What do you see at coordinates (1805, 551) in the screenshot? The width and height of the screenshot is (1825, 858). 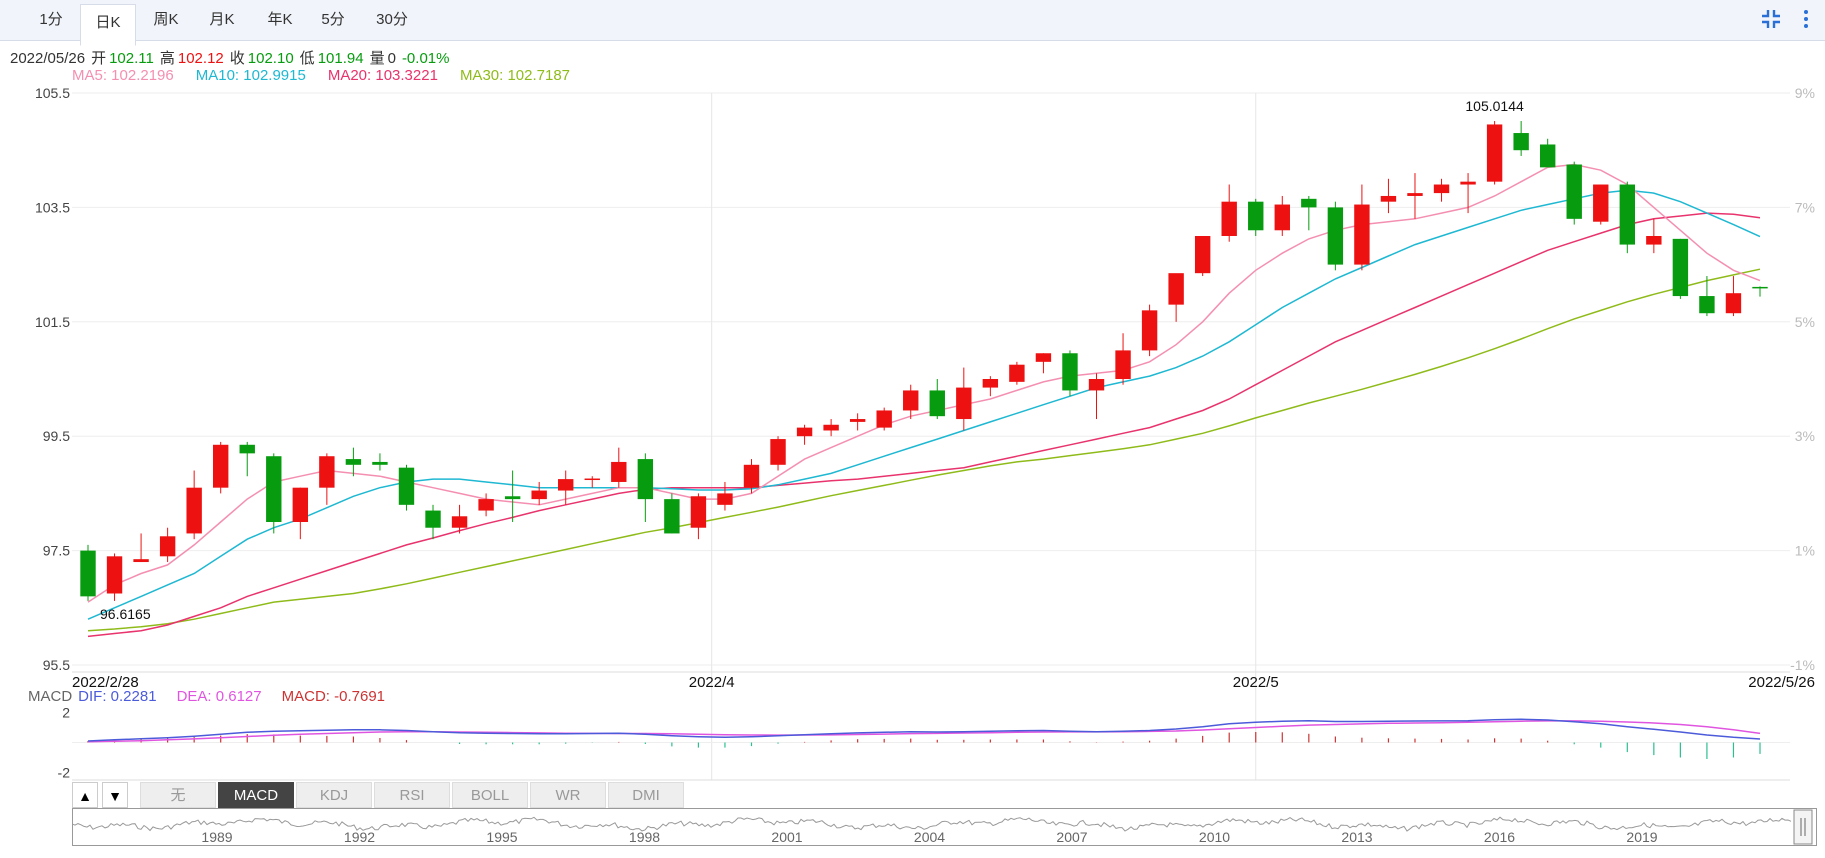 I see `right-tick-label-4: 1%` at bounding box center [1805, 551].